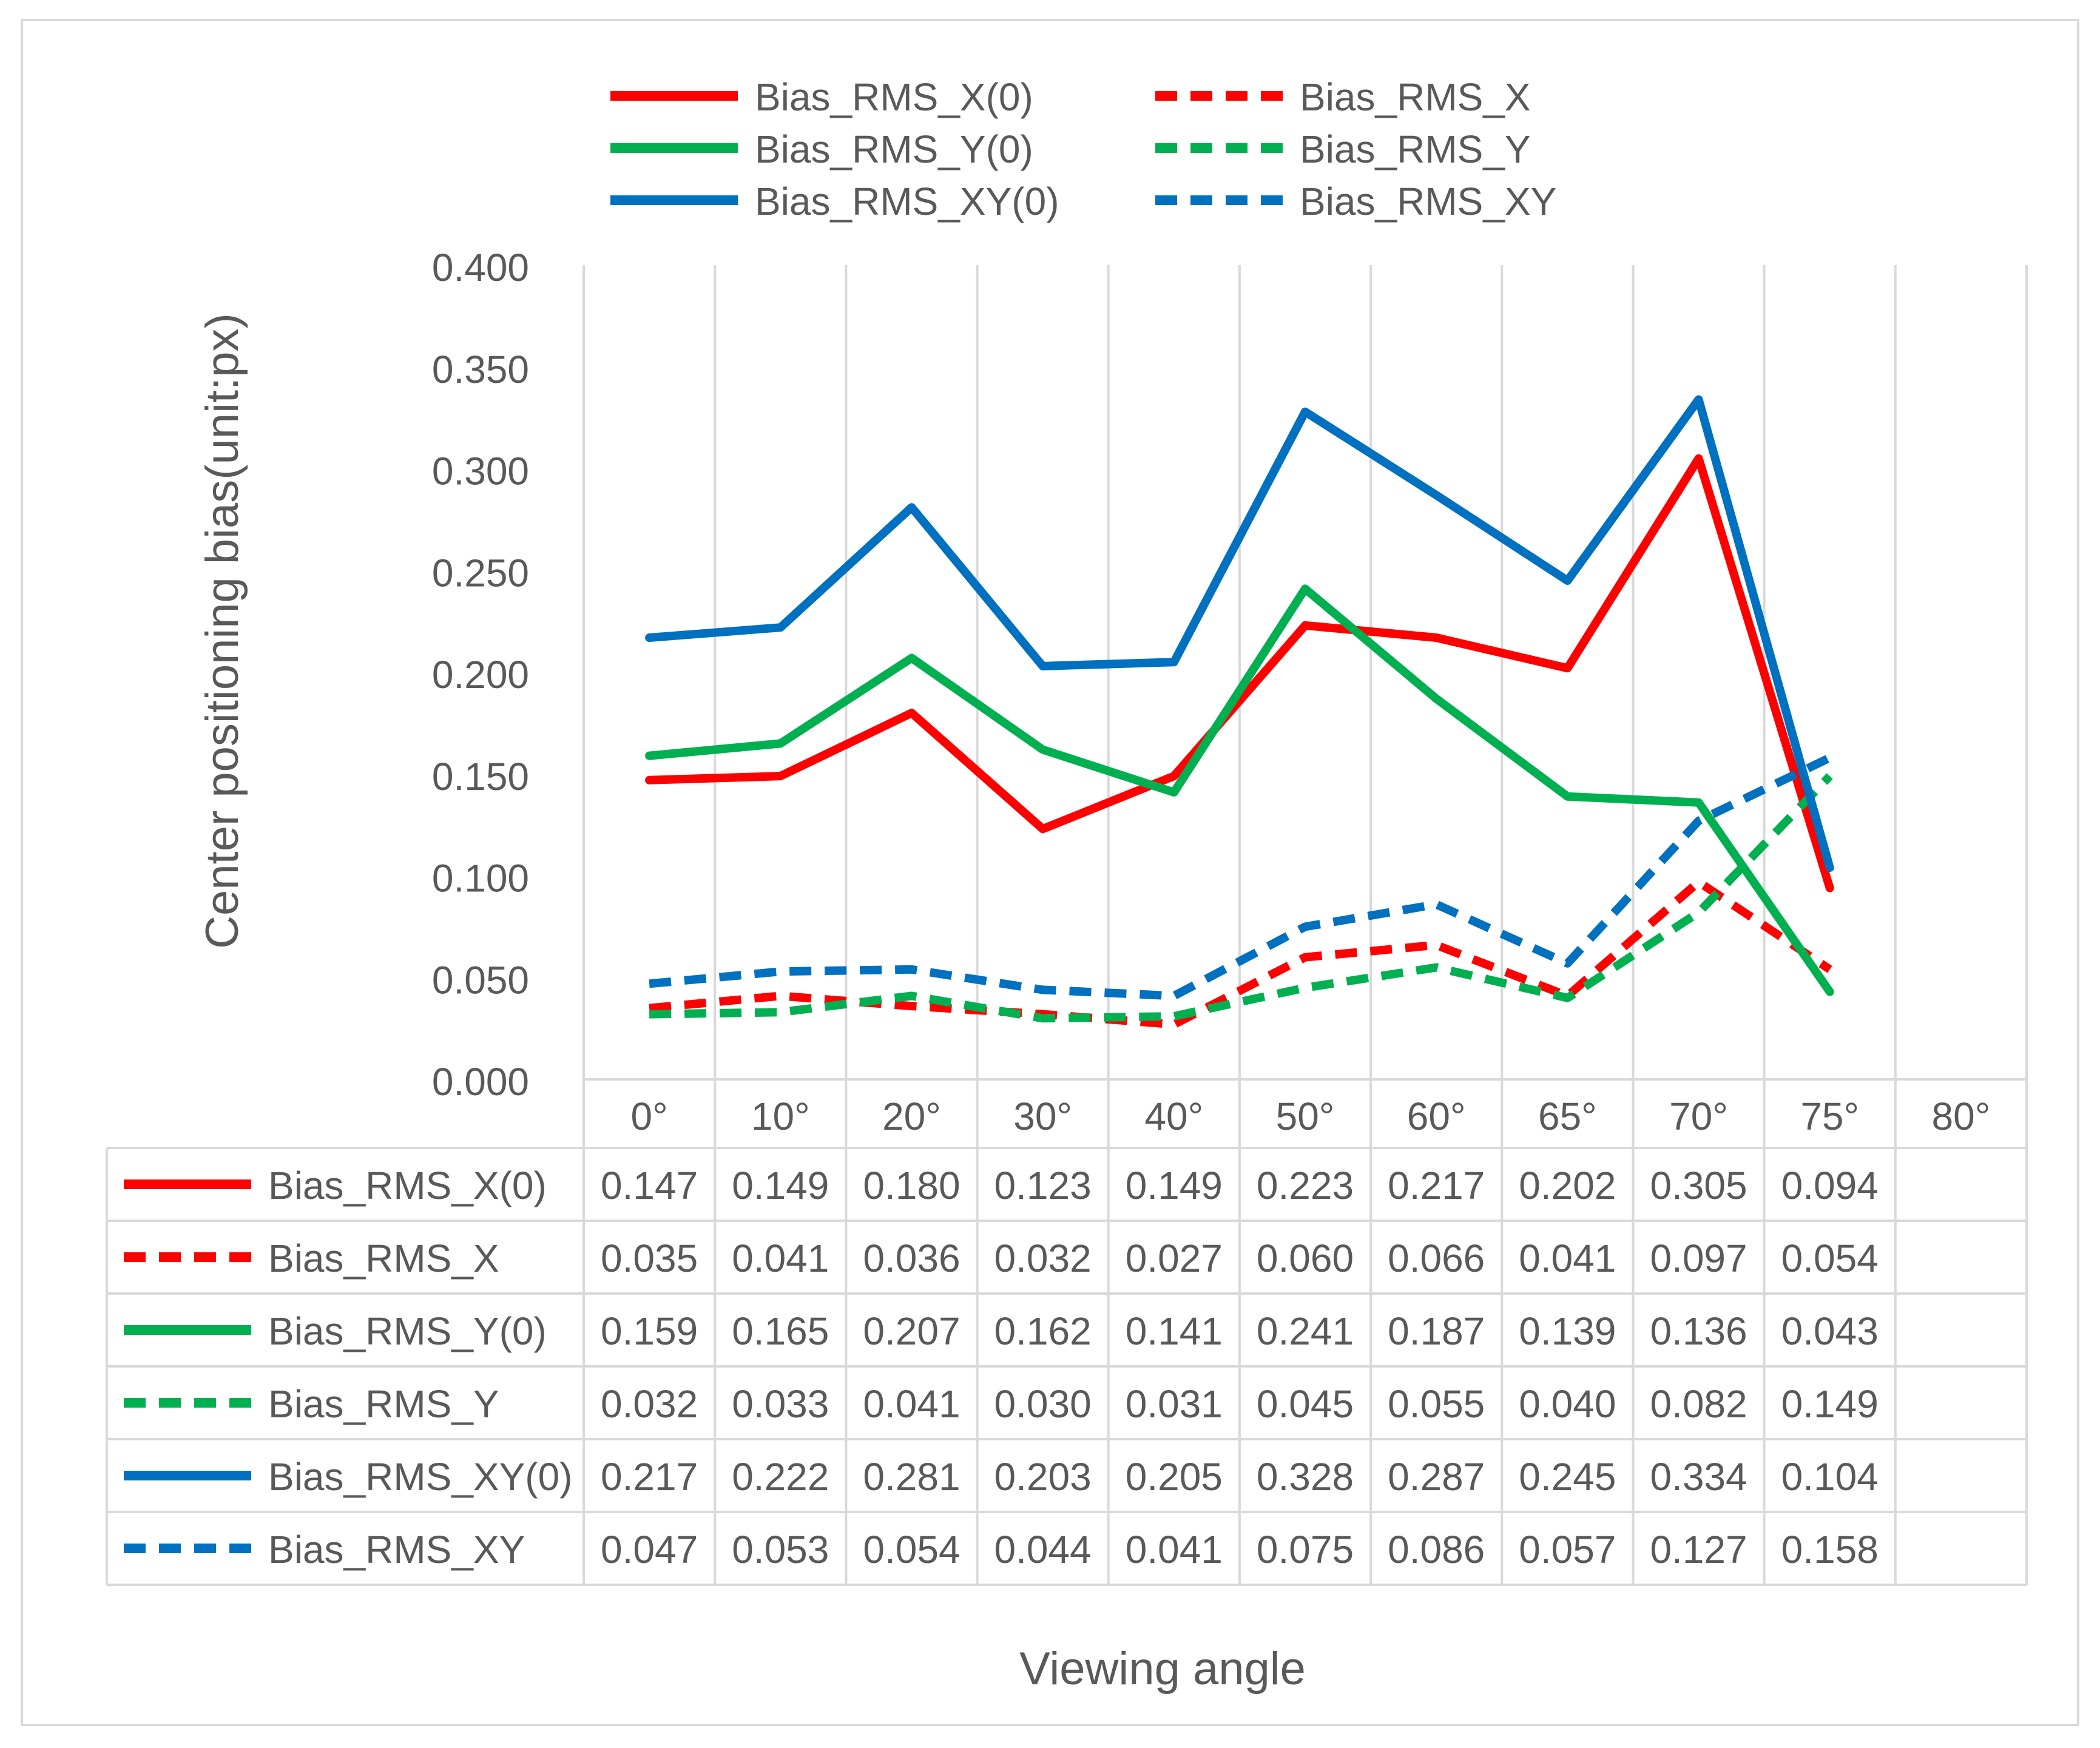  What do you see at coordinates (1436, 1117) in the screenshot?
I see `x-tick-label: 60°` at bounding box center [1436, 1117].